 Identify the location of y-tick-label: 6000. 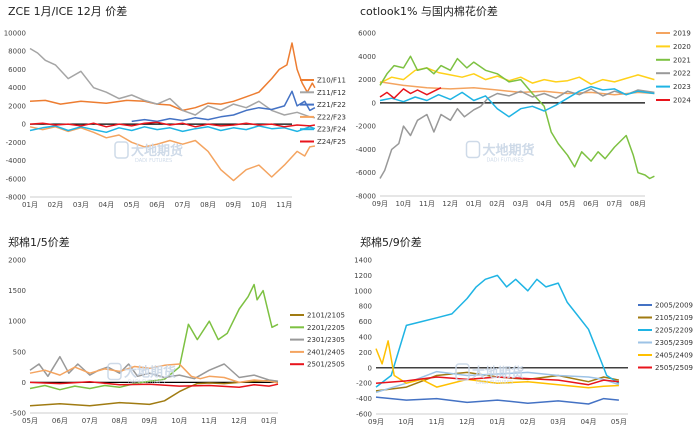
(367, 34).